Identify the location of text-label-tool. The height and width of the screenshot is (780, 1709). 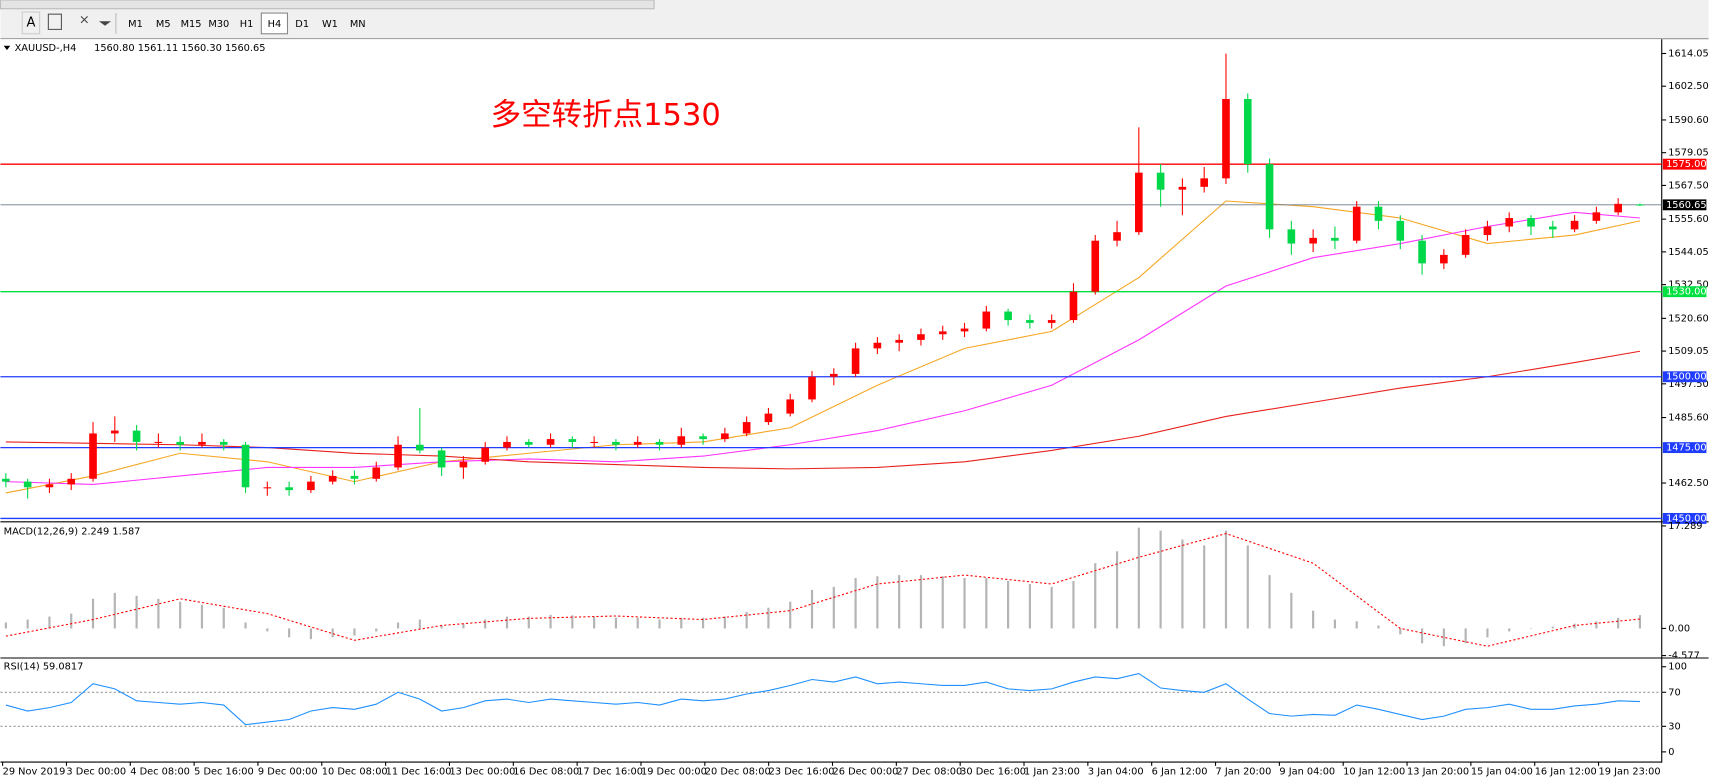
(54, 21).